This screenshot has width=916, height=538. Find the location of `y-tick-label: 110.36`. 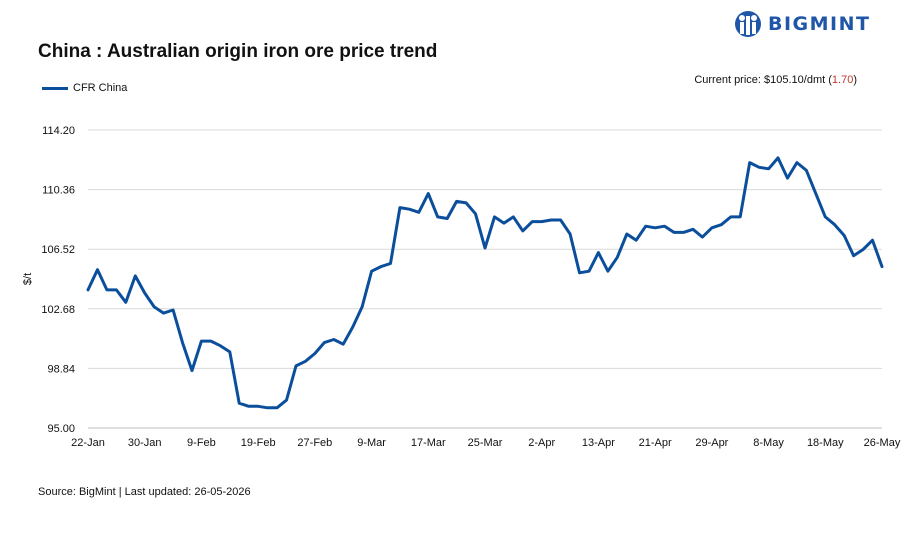

y-tick-label: 110.36 is located at coordinates (58, 191).